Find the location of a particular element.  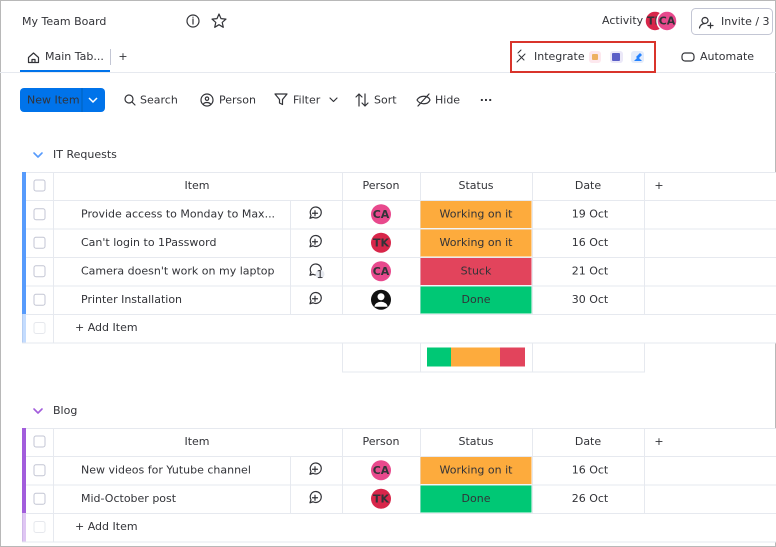

new-item-dropdown is located at coordinates (93, 100).